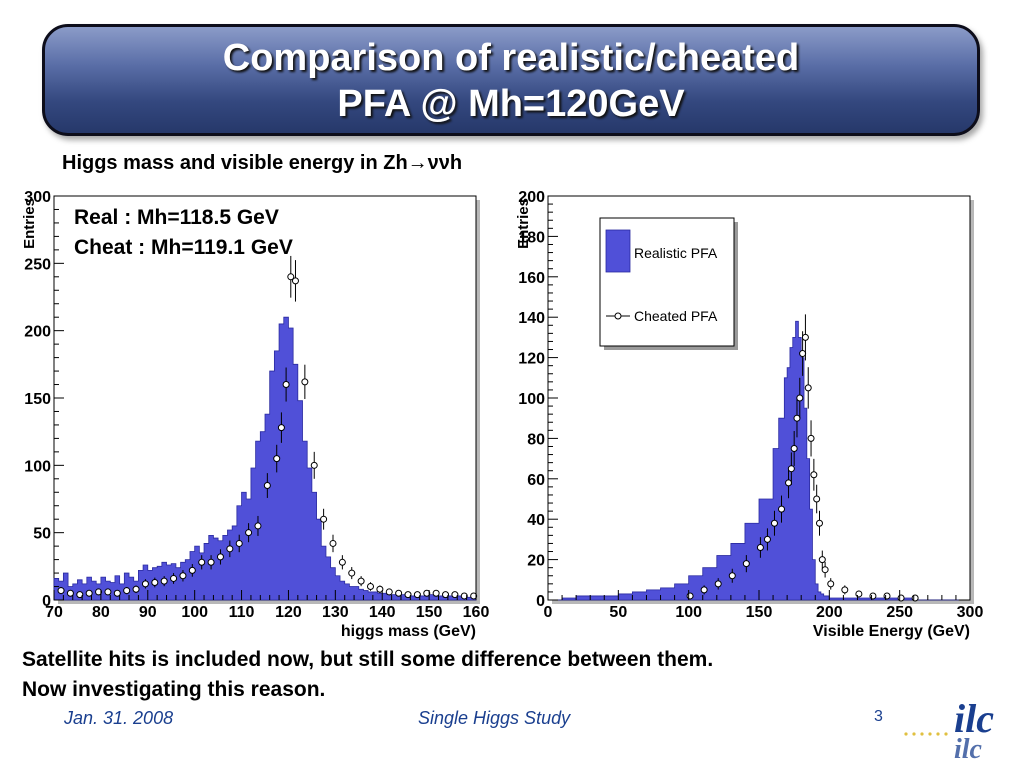  Describe the element at coordinates (531, 278) in the screenshot. I see `chart2-y-tick-label: 160` at that location.